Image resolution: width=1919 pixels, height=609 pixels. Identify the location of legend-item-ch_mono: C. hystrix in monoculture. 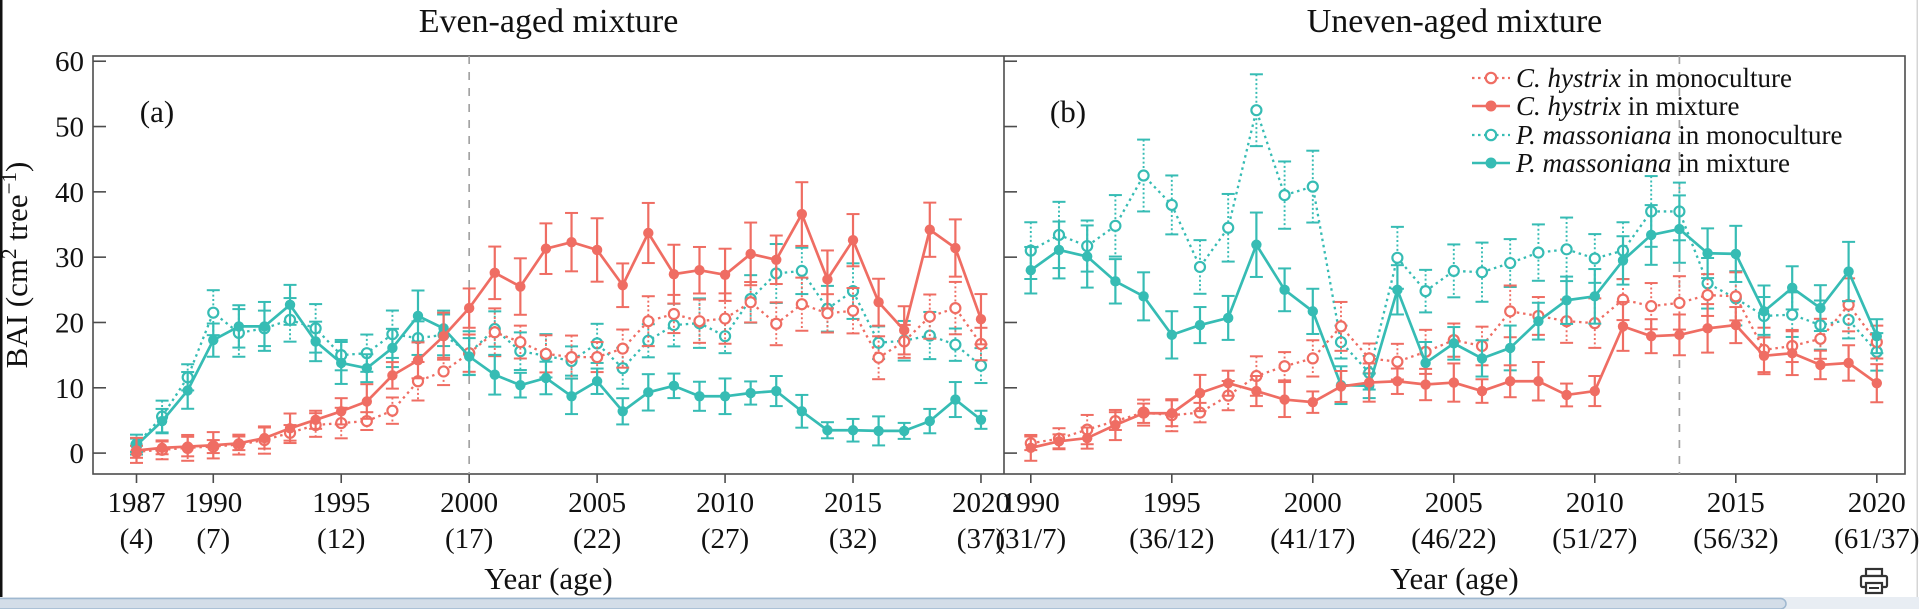
(1632, 78).